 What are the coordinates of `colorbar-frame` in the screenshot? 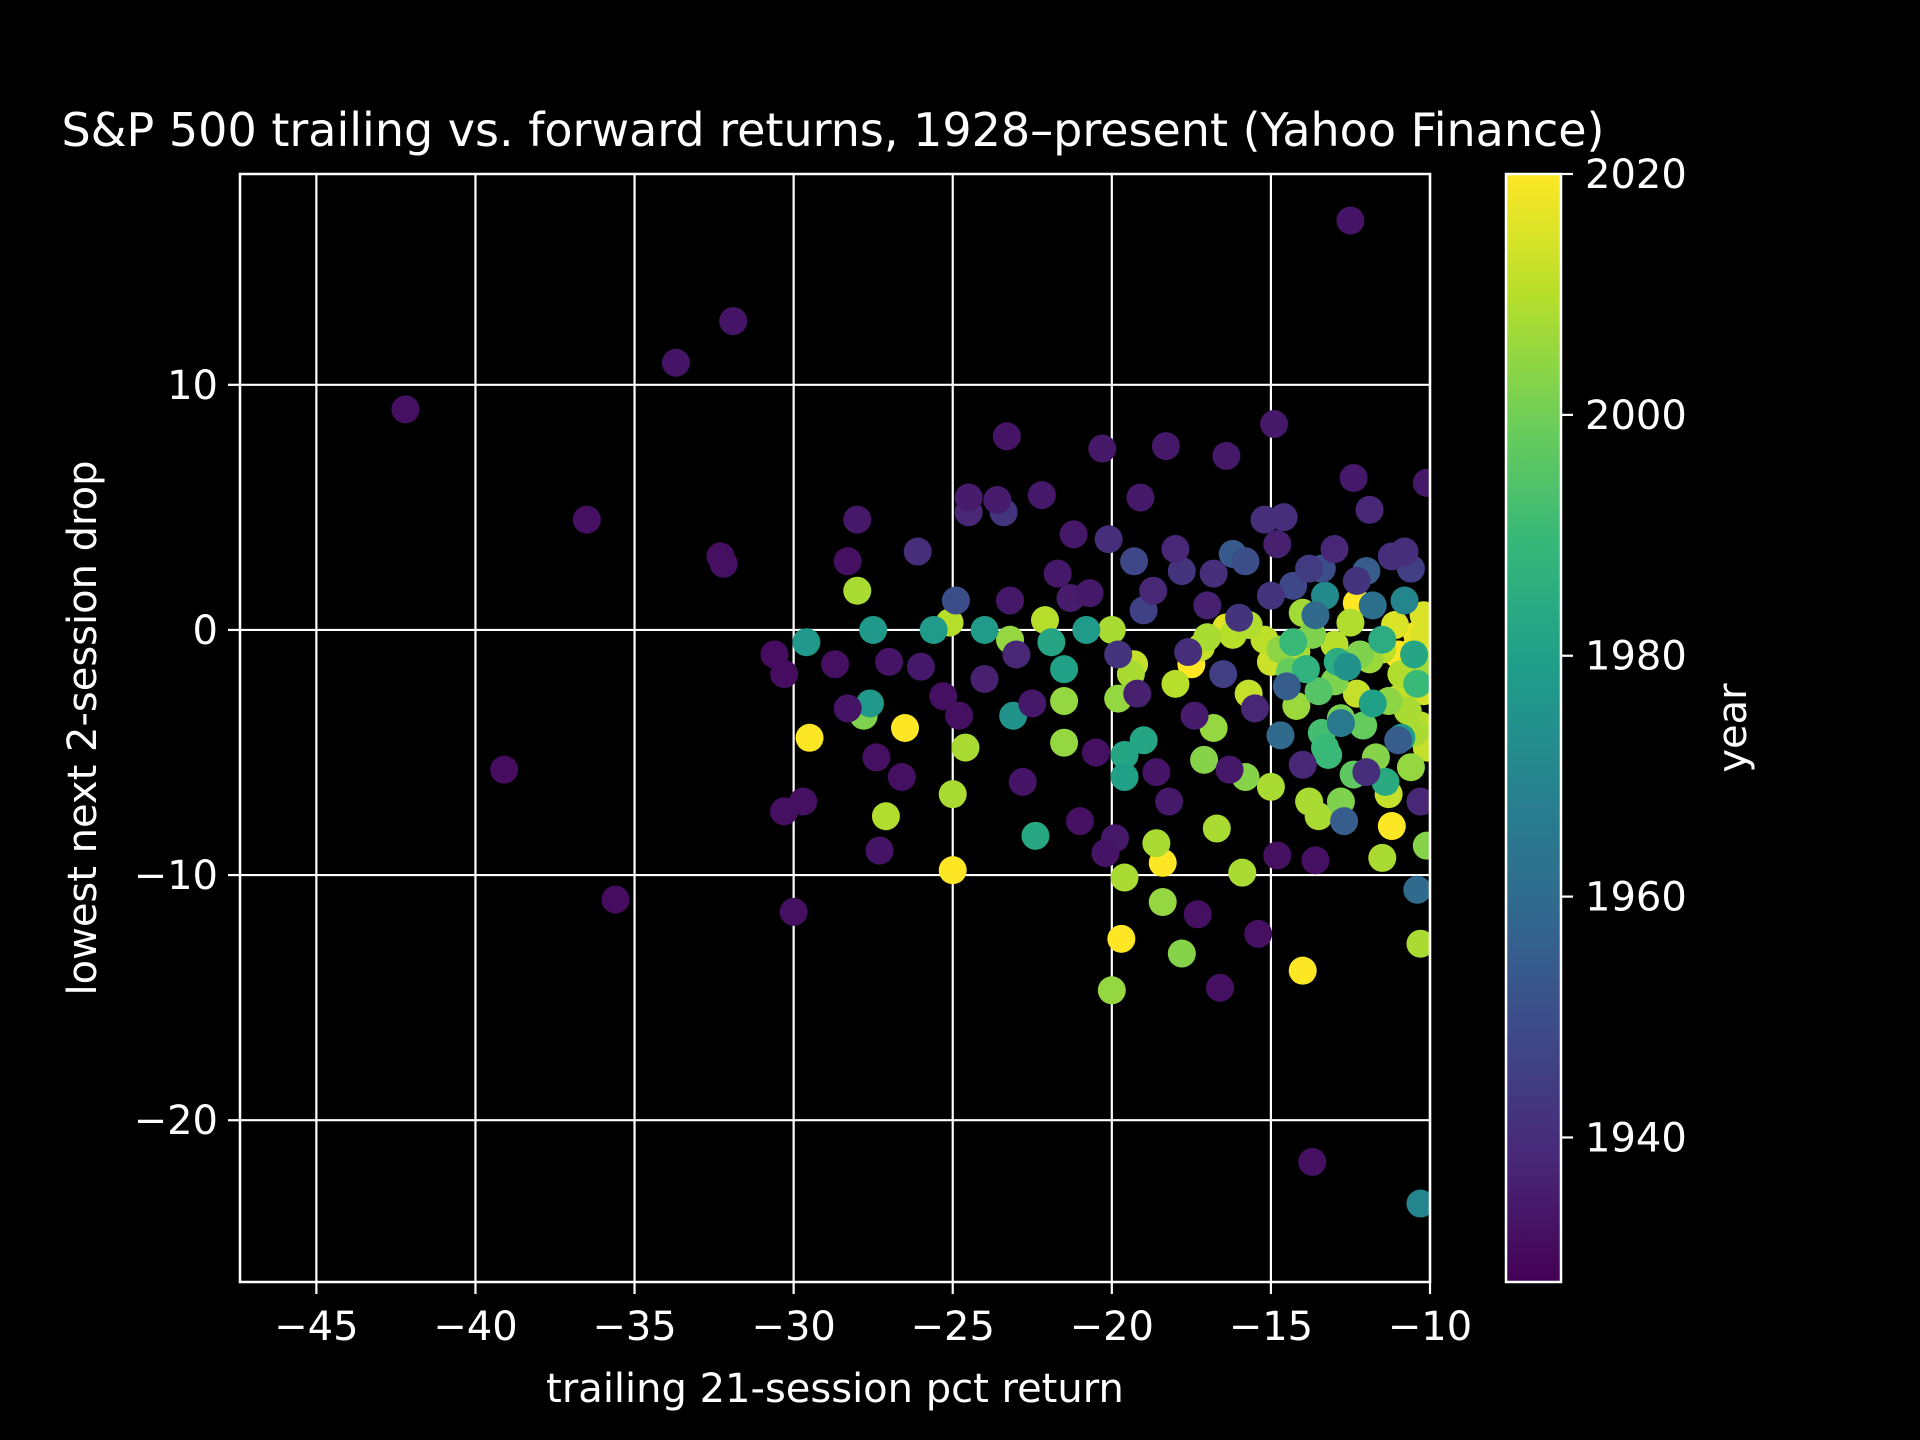 It's located at (1533, 728).